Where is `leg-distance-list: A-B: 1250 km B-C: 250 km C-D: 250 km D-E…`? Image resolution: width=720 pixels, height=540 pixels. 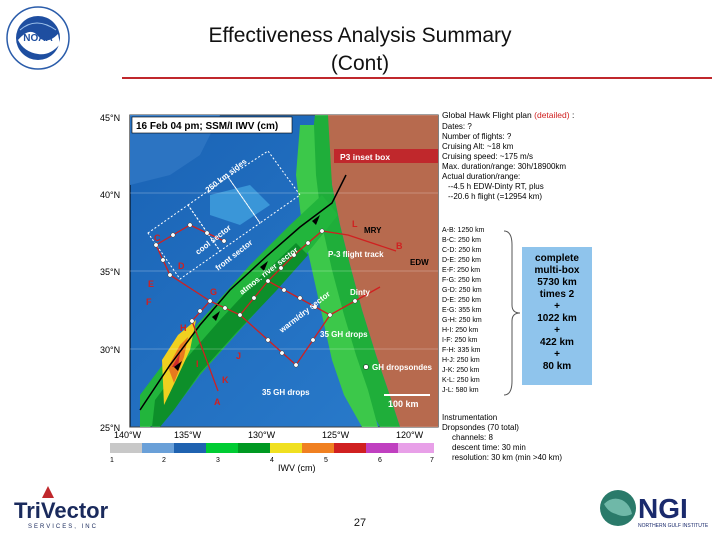
leg-distance-list: A-B: 1250 km B-C: 250 km C-D: 250 km D-E… is located at coordinates (463, 310).